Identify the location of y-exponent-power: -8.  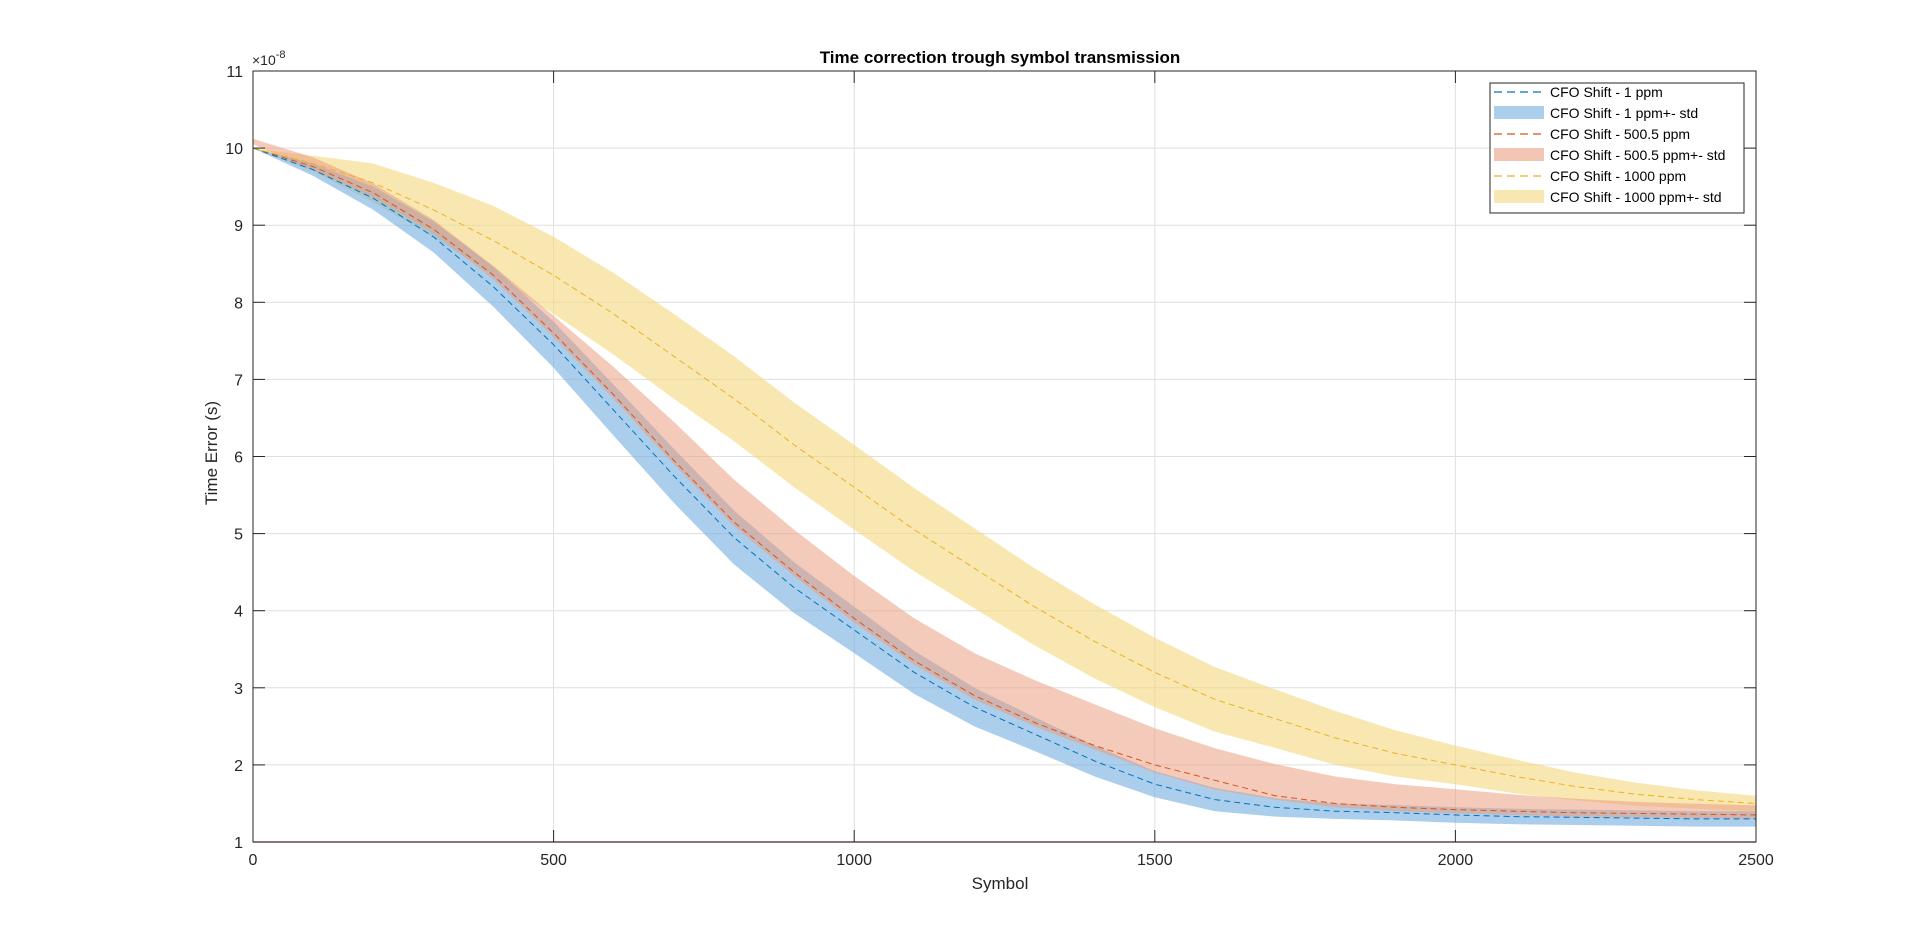
(281, 55).